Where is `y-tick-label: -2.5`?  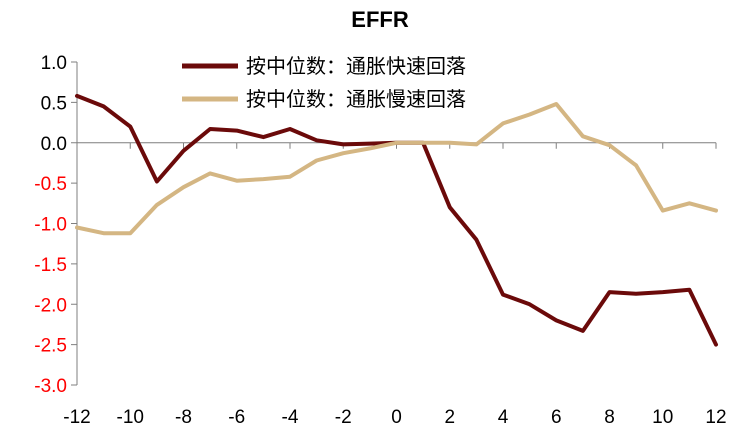 y-tick-label: -2.5 is located at coordinates (50, 346).